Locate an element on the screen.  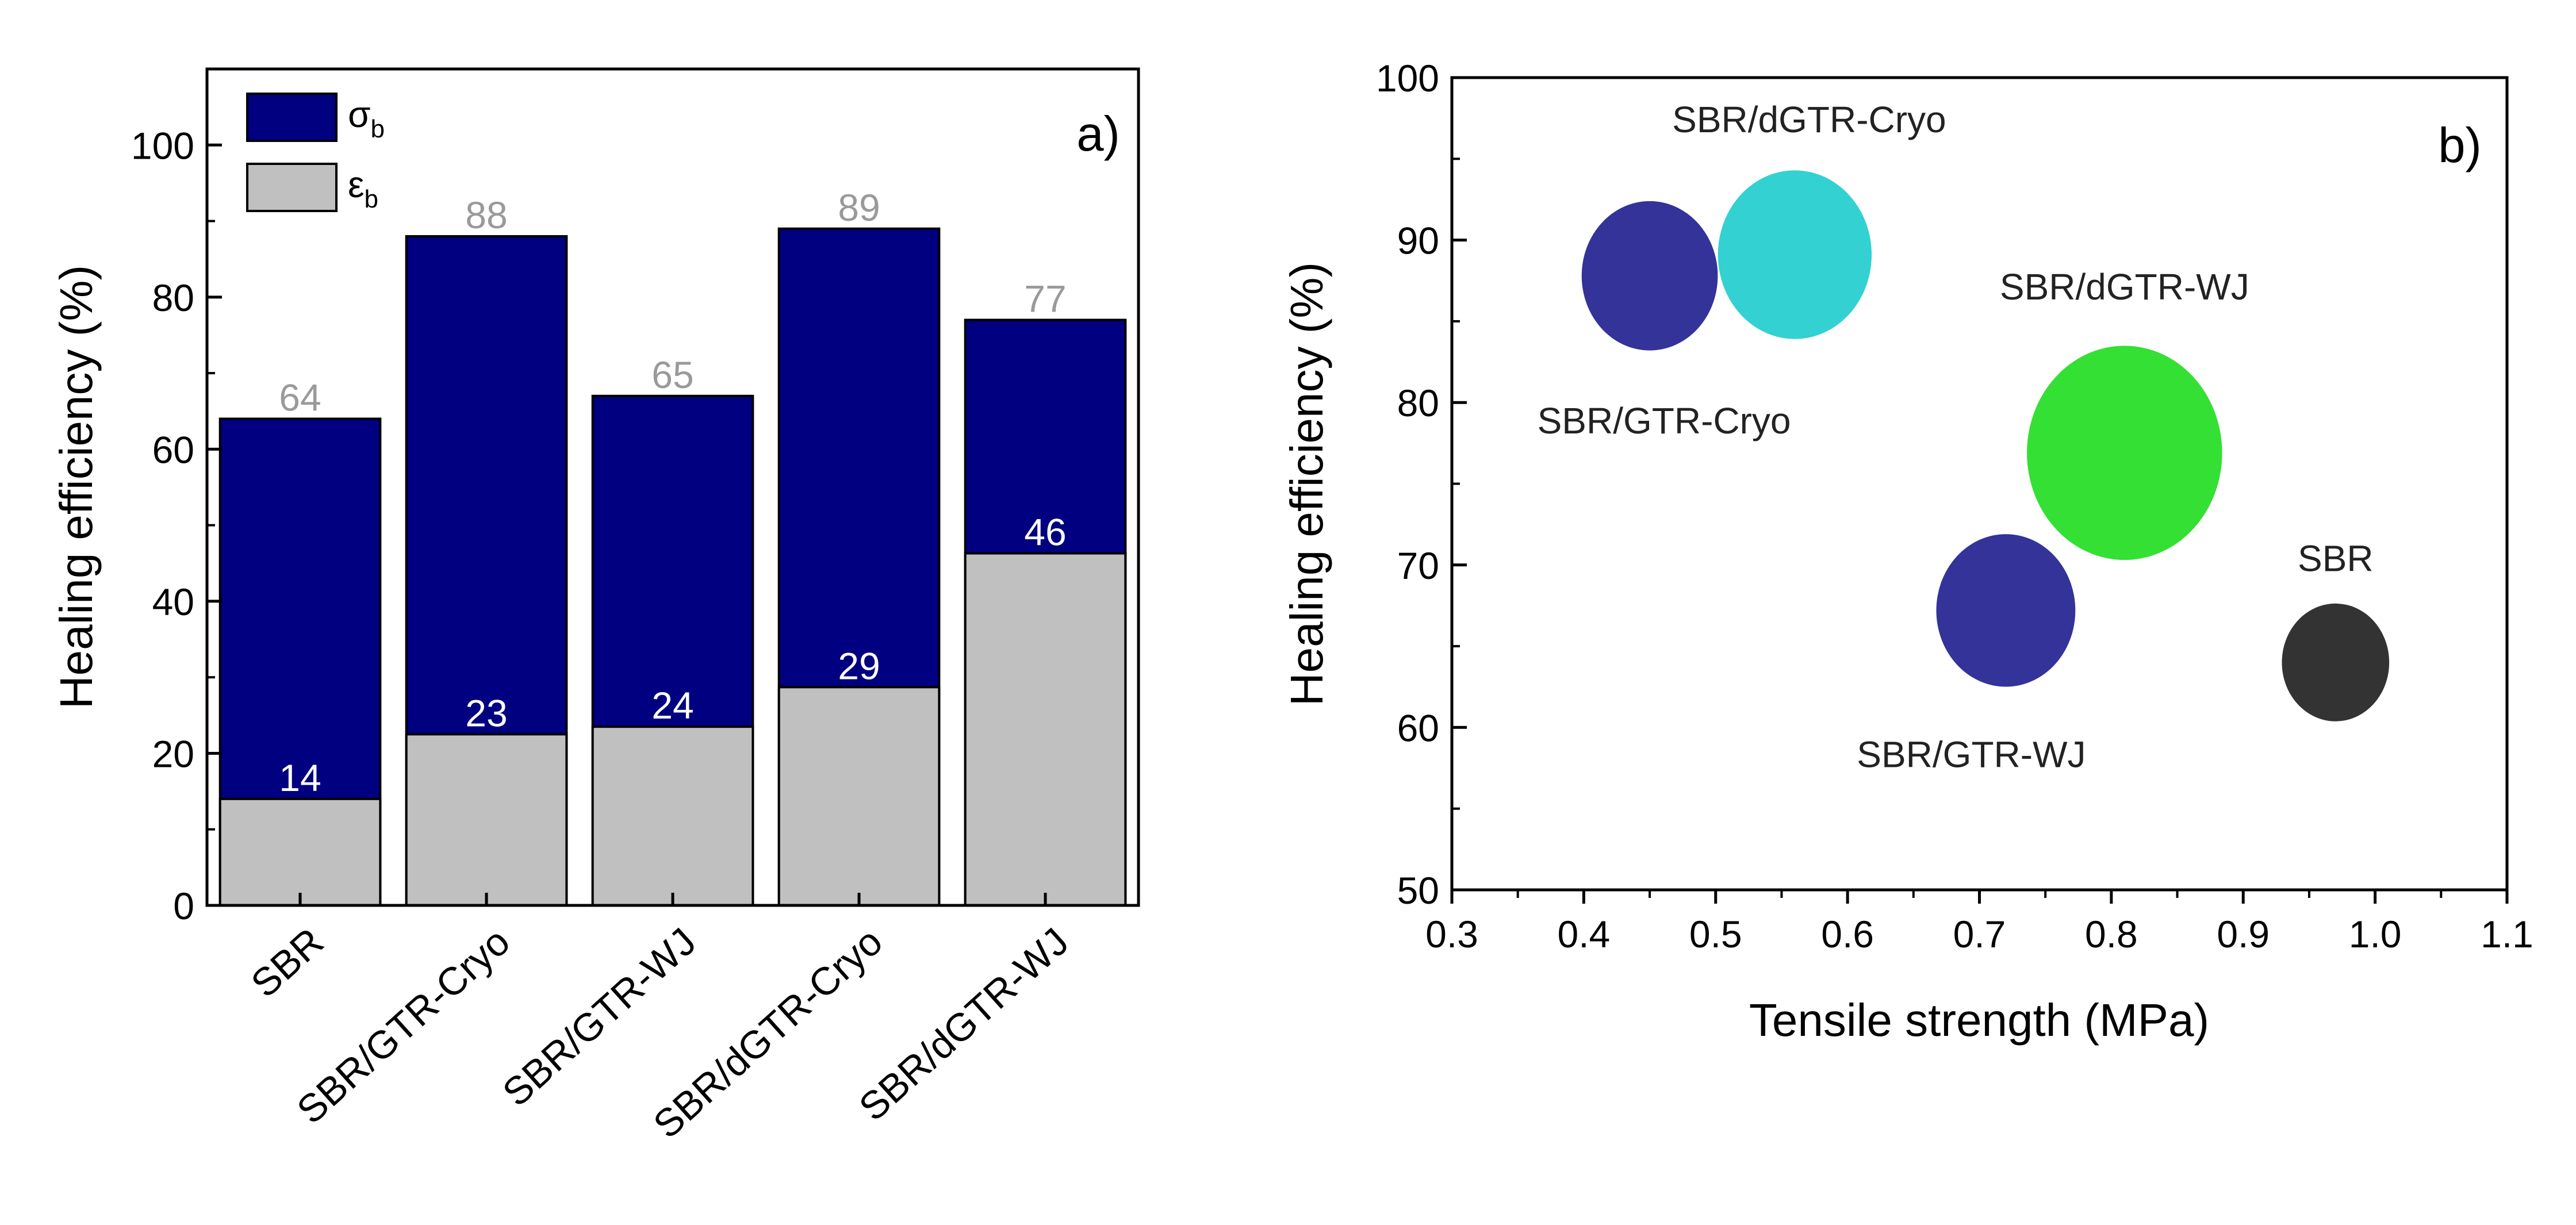
tick-label: 1.0 is located at coordinates (2375, 934).